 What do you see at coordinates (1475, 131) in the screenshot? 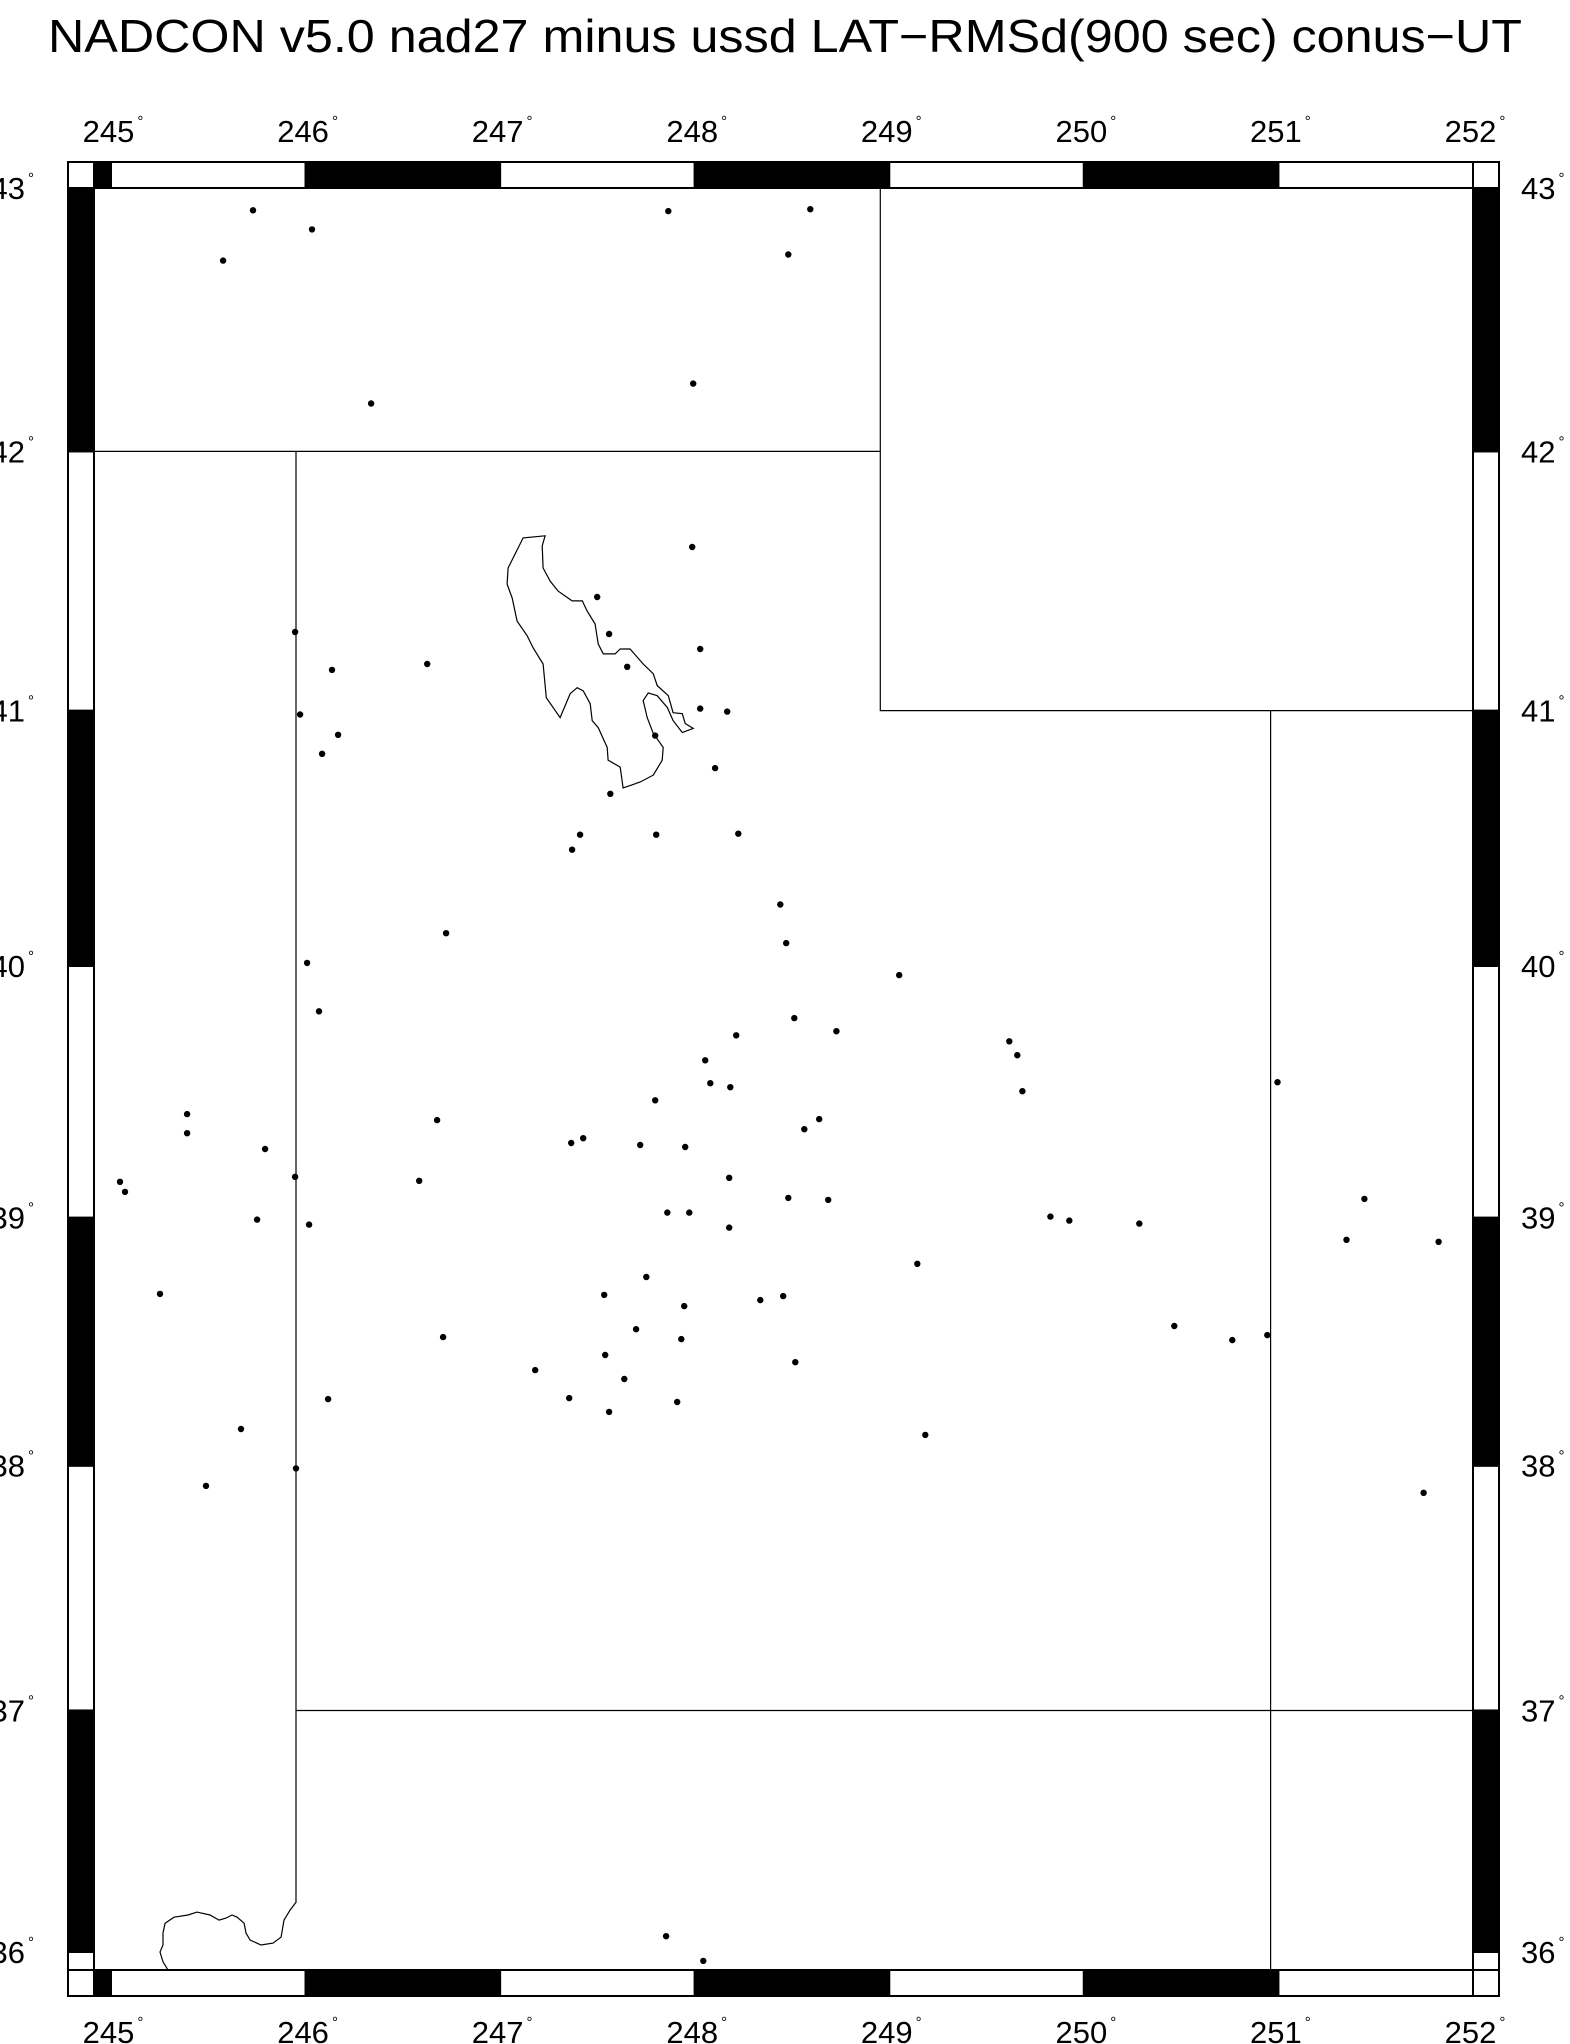
I see `lon-label-top: 252 °` at bounding box center [1475, 131].